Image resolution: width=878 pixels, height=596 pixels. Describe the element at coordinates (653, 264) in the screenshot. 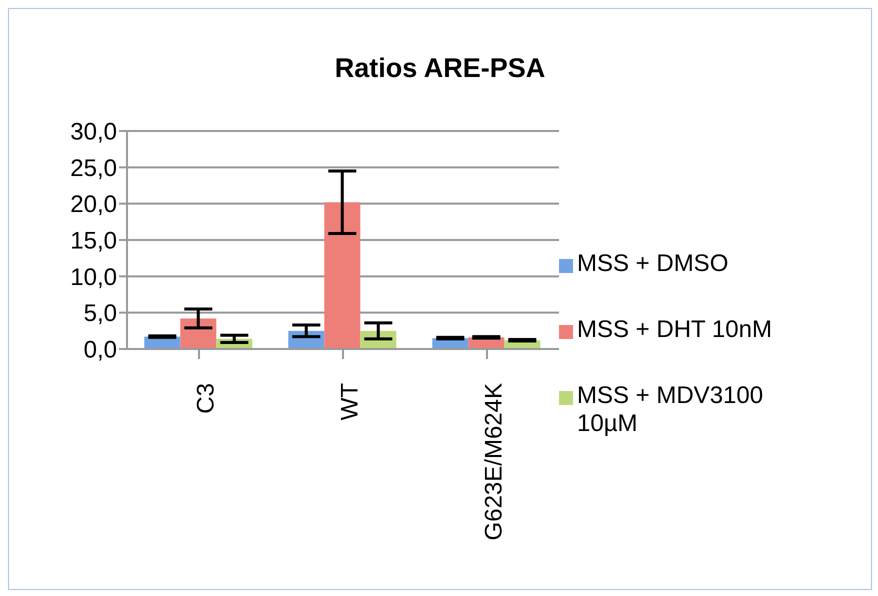

I see `legend-label: MSS + DMSO` at that location.